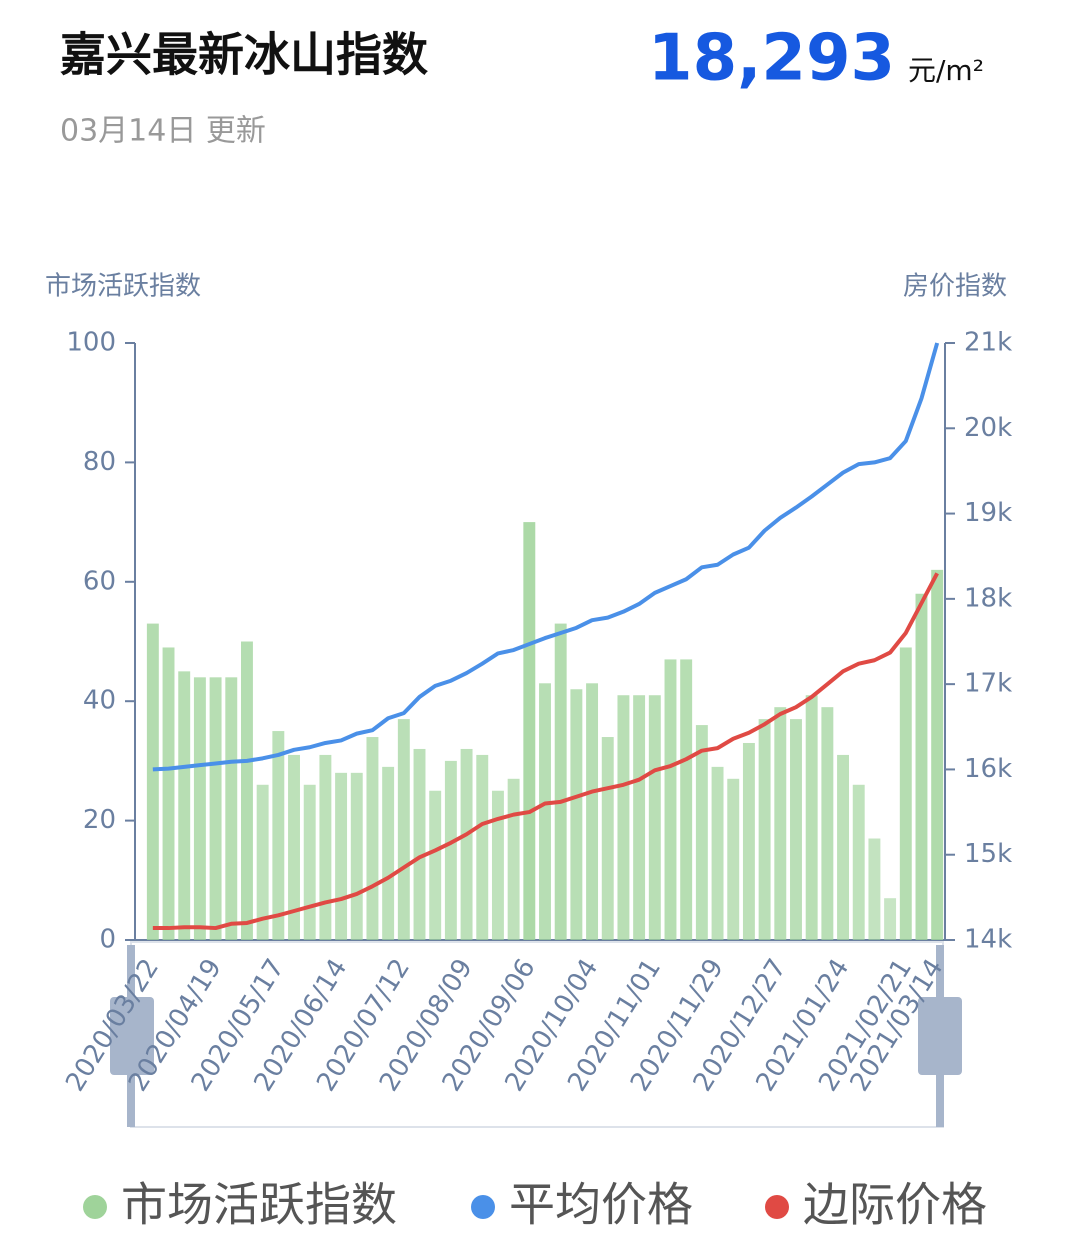  What do you see at coordinates (988, 343) in the screenshot?
I see `y2-tick-label: 21k` at bounding box center [988, 343].